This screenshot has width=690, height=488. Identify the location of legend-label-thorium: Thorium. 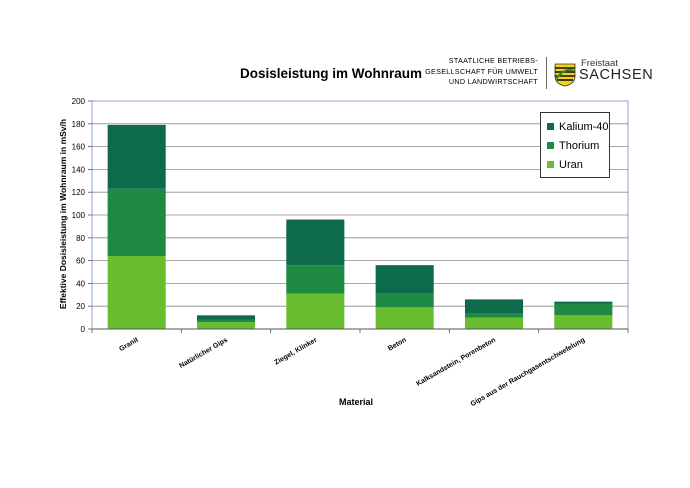
(579, 145).